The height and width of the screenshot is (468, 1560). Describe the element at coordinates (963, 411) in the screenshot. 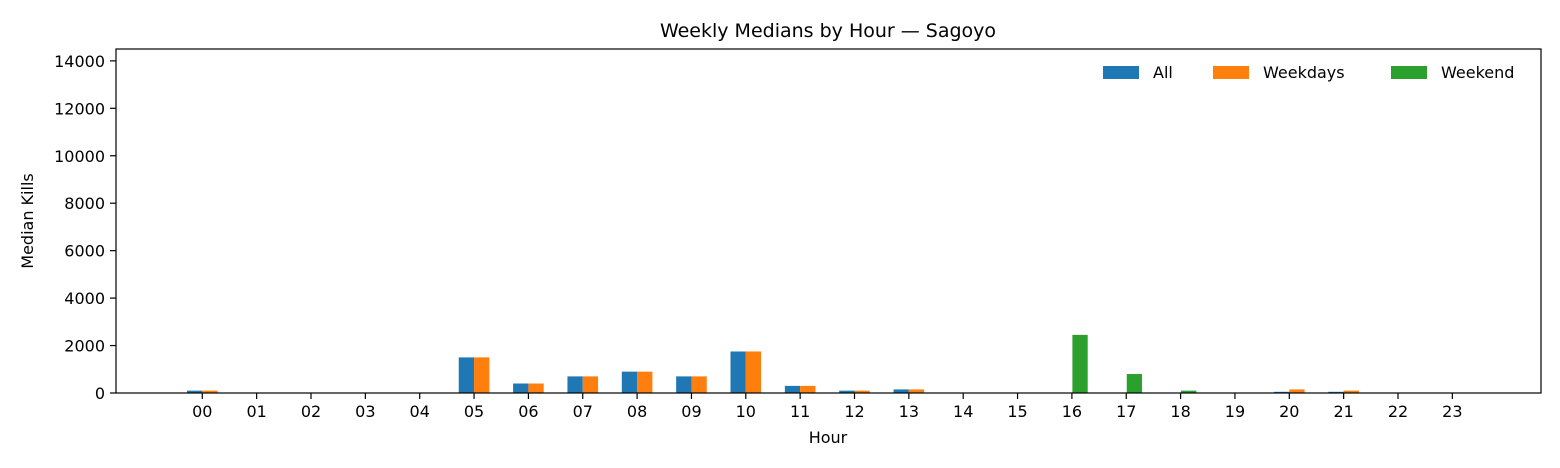

I see `x-tick-label: 14` at that location.